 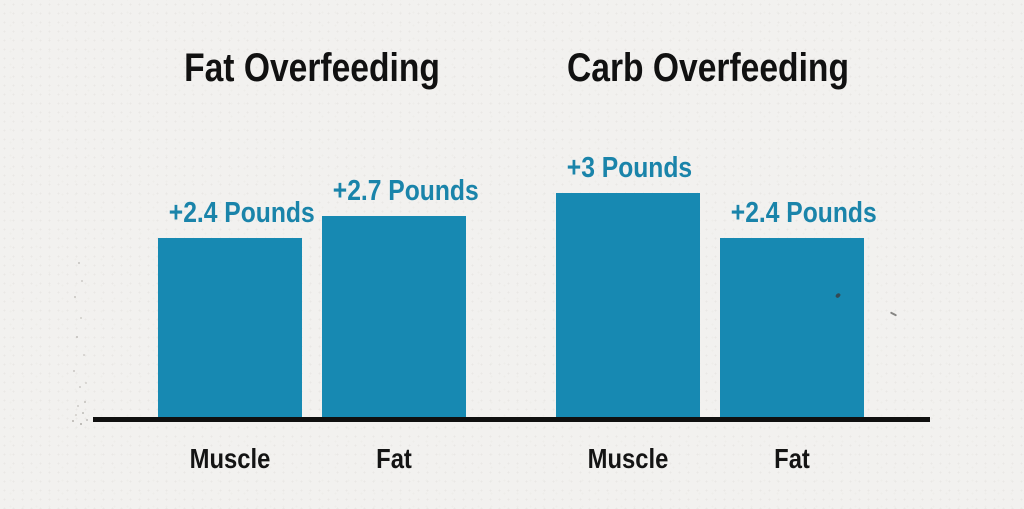 I want to click on group-title-carb-overfeeding: Carb Overfeeding, so click(x=708, y=68).